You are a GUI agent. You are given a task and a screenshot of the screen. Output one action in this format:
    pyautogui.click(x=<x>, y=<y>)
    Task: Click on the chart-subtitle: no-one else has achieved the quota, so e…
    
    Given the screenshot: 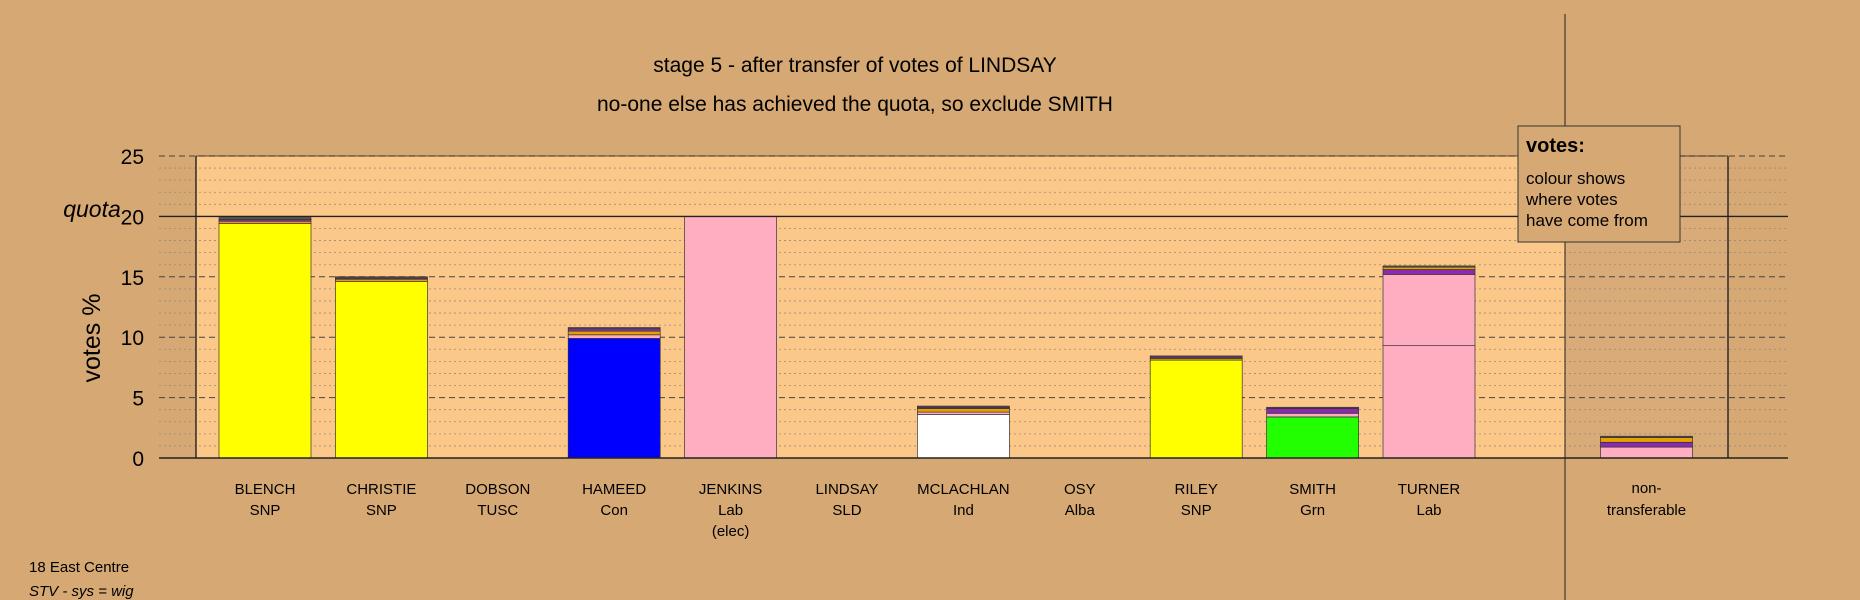 What is the action you would take?
    pyautogui.click(x=855, y=104)
    